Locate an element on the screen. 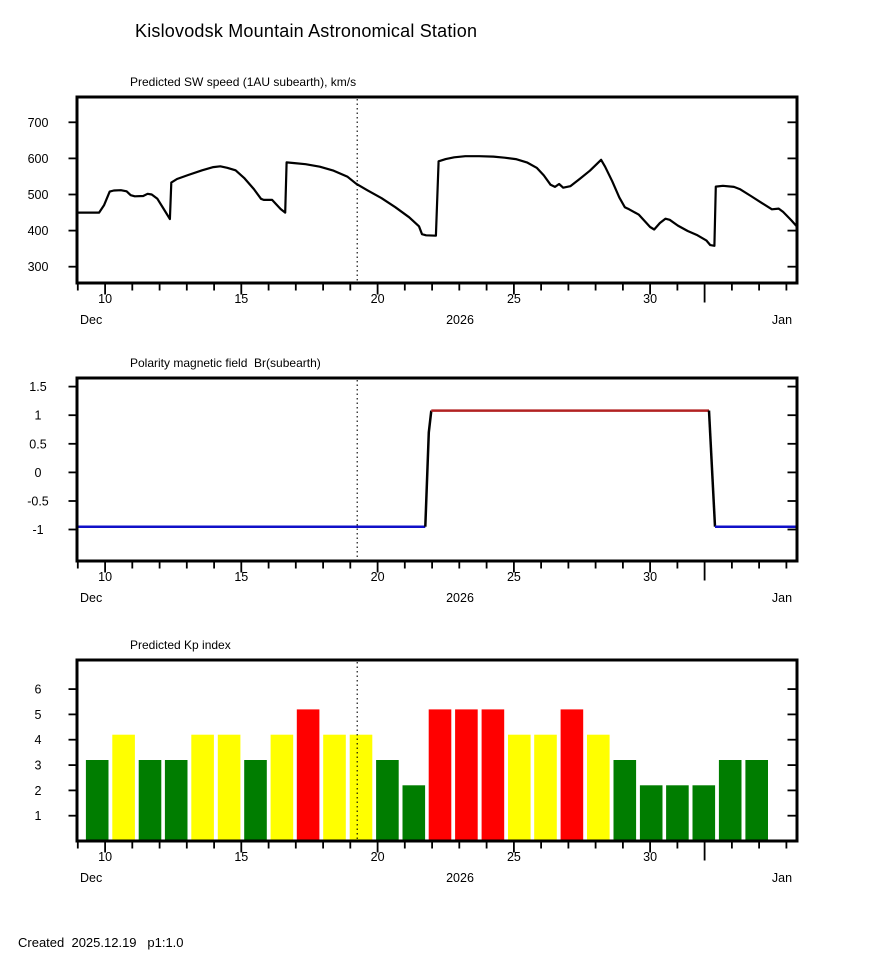 The width and height of the screenshot is (870, 965). y-tick-label: 3 is located at coordinates (38, 766).